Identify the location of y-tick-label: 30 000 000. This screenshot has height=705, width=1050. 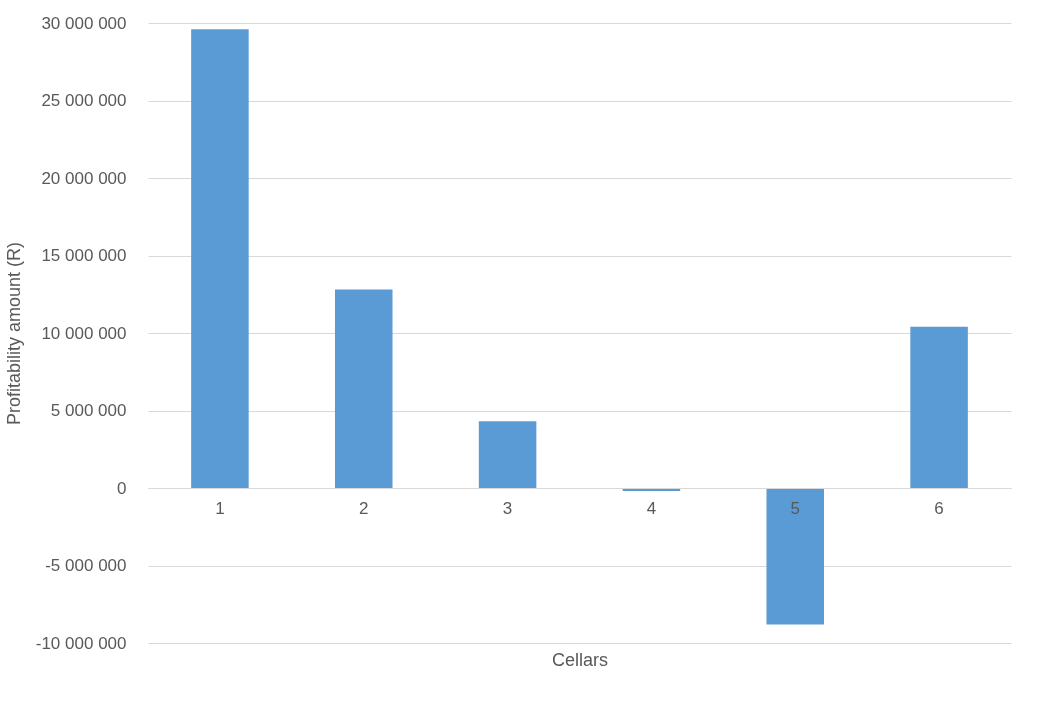
(84, 23).